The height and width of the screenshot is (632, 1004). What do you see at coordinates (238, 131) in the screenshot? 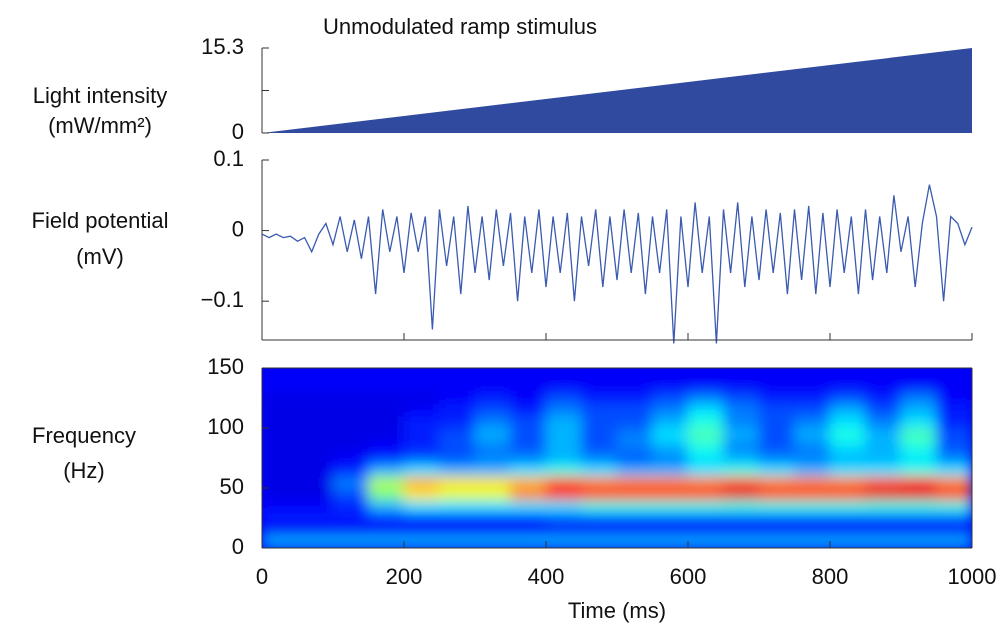
I see `y-tick-label: 0` at bounding box center [238, 131].